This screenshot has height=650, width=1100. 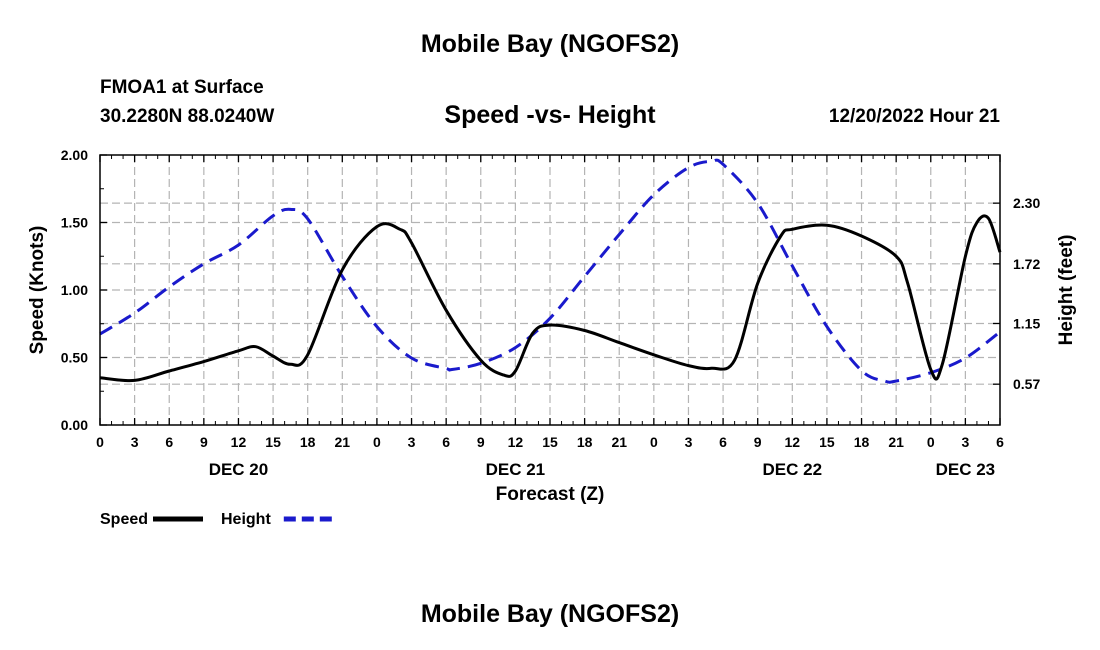 What do you see at coordinates (239, 469) in the screenshot?
I see `date-label: DEC 20` at bounding box center [239, 469].